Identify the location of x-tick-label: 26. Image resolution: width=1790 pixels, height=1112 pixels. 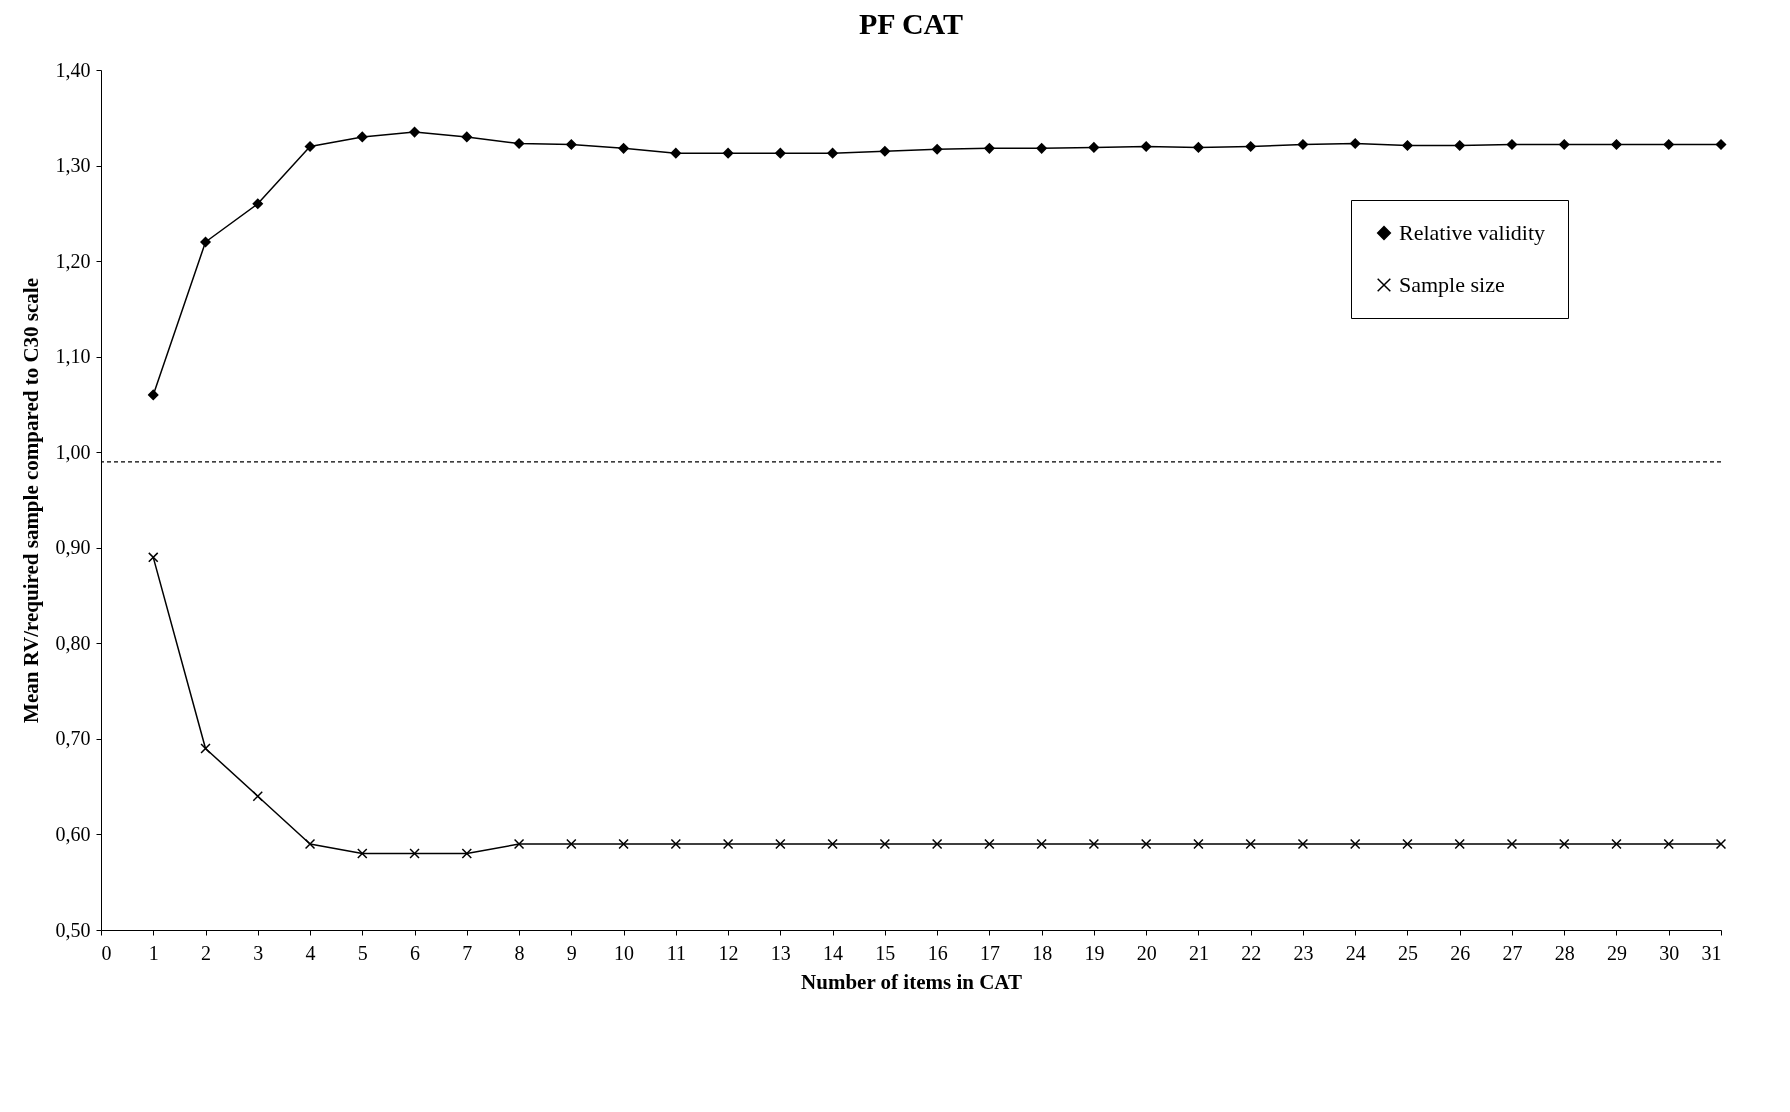
(1460, 952).